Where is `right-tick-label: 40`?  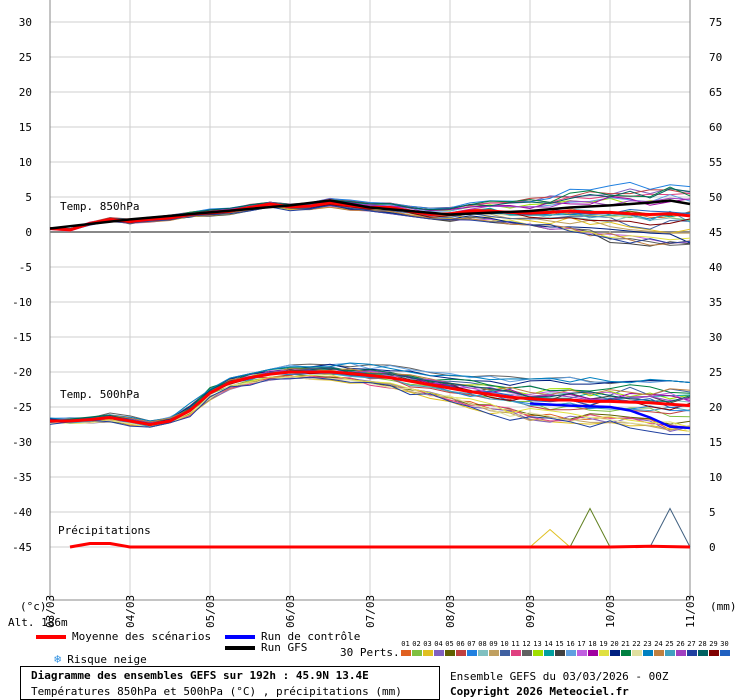
right-tick-label: 40 is located at coordinates (715, 267).